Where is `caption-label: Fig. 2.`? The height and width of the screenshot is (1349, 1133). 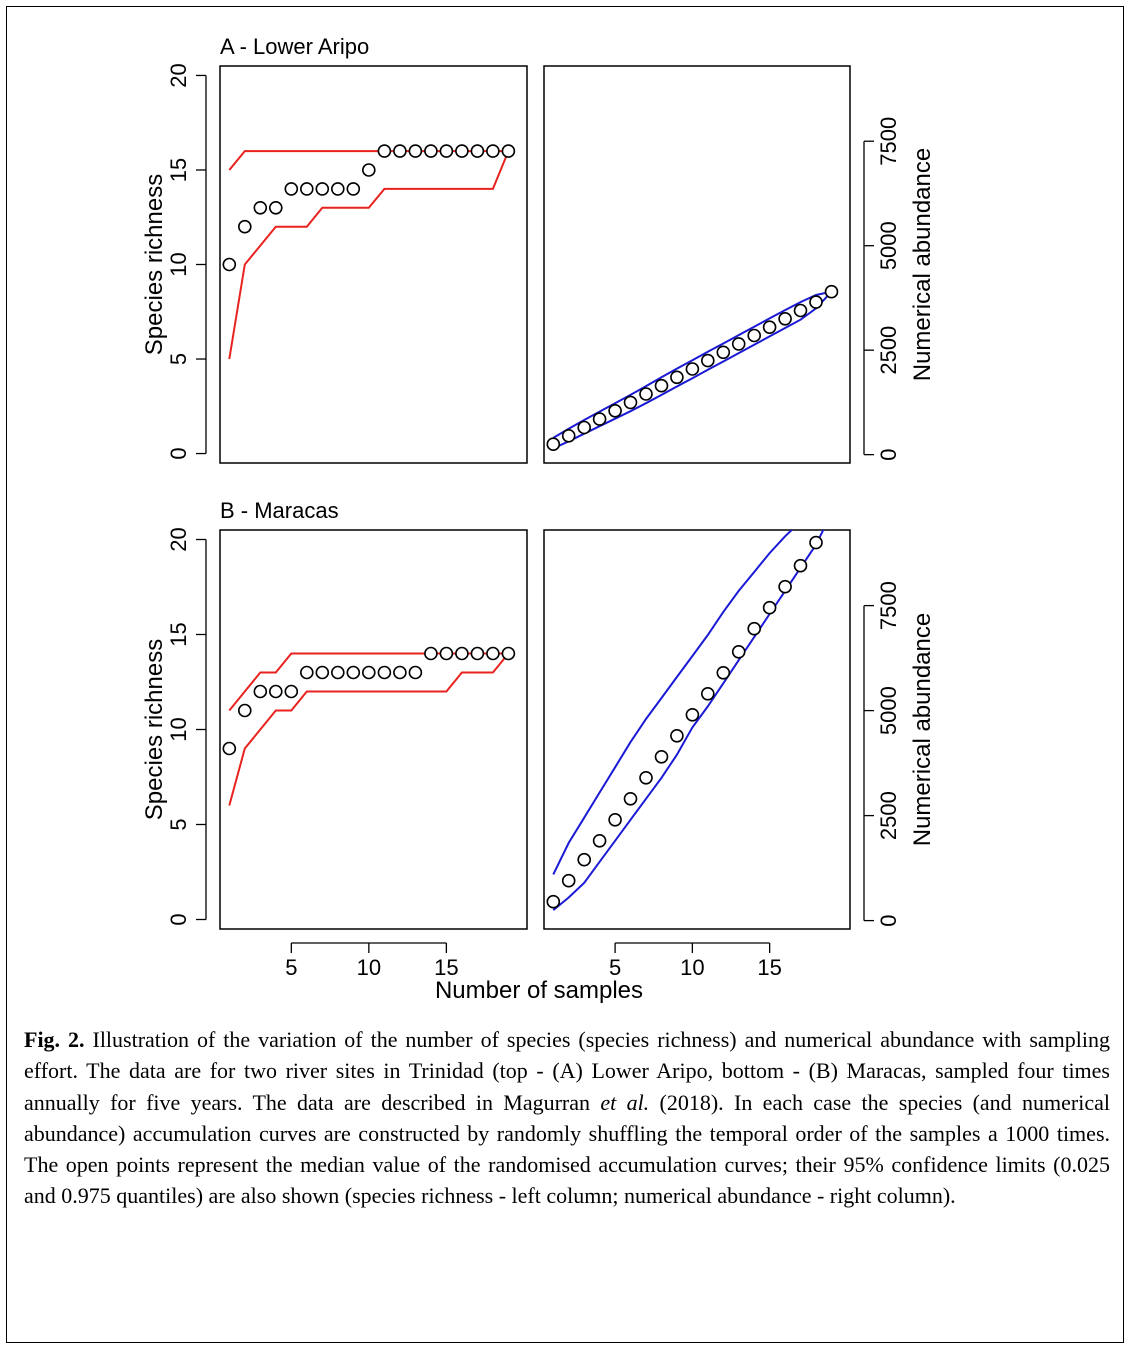
caption-label: Fig. 2. is located at coordinates (54, 1039).